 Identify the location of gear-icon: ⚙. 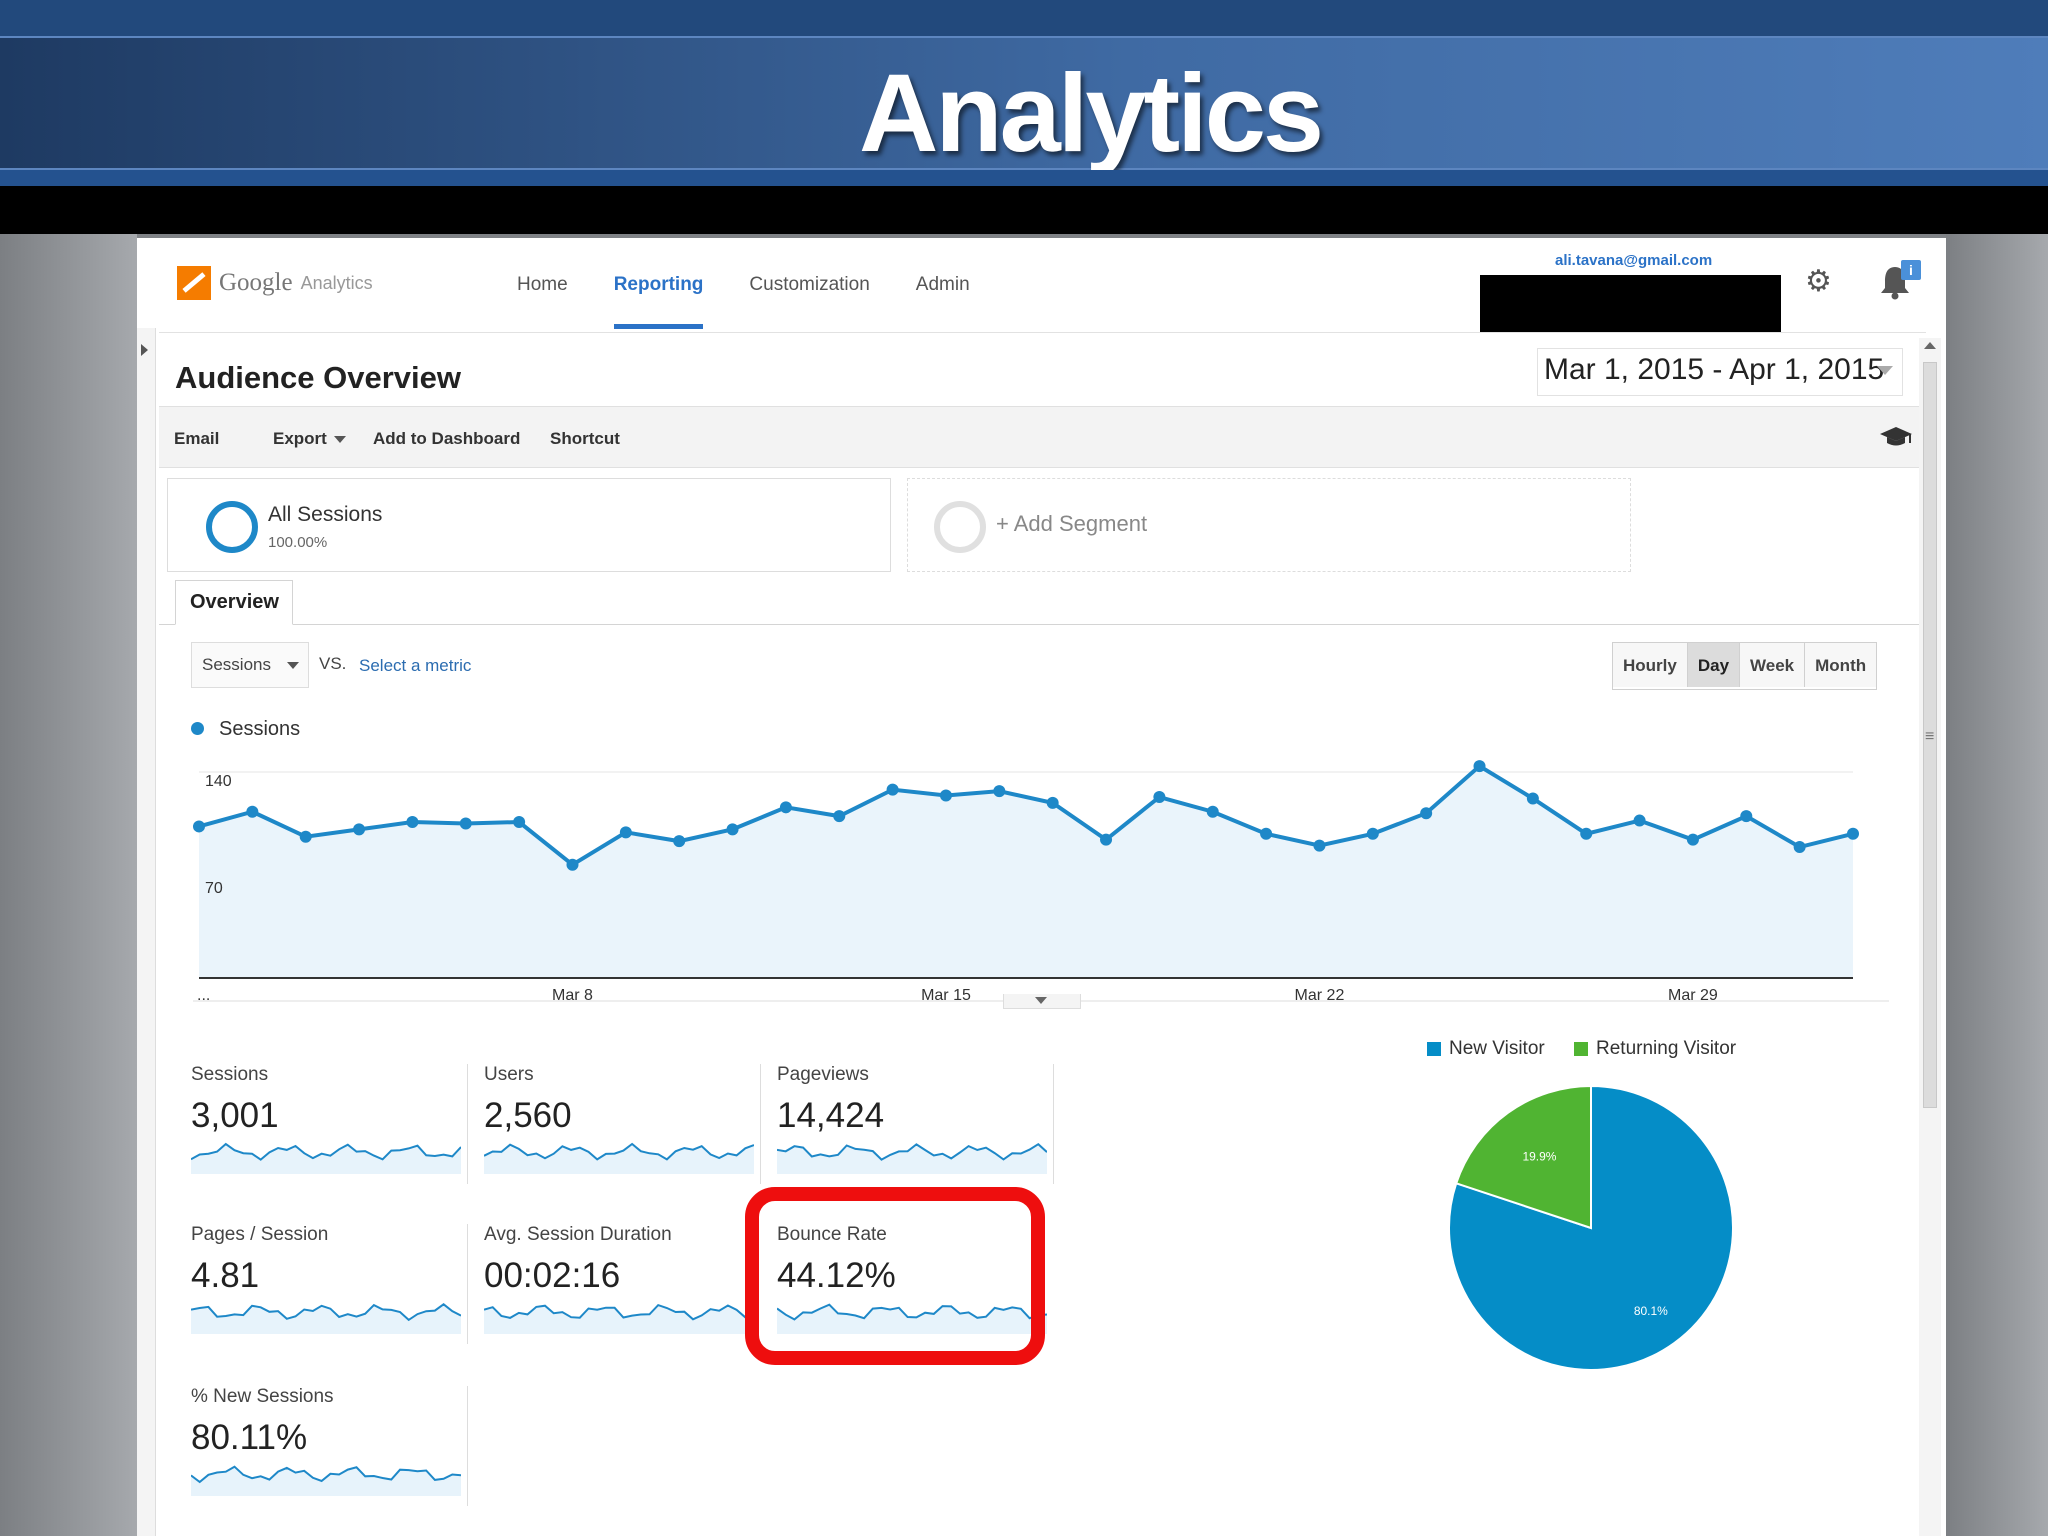
(1818, 281).